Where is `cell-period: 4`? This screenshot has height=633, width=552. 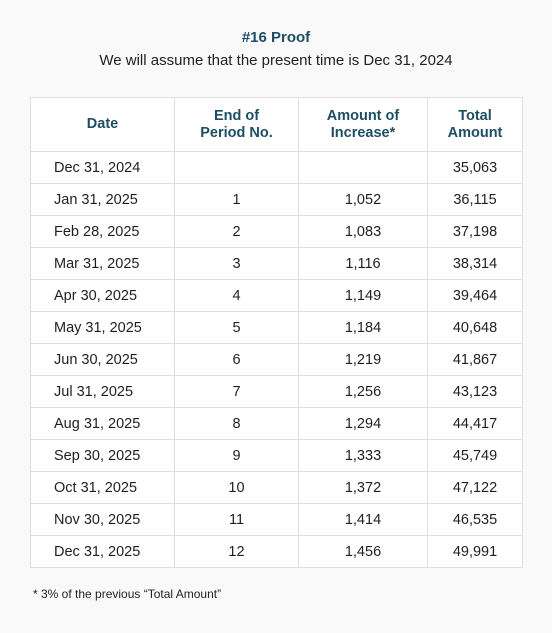
cell-period: 4 is located at coordinates (236, 295).